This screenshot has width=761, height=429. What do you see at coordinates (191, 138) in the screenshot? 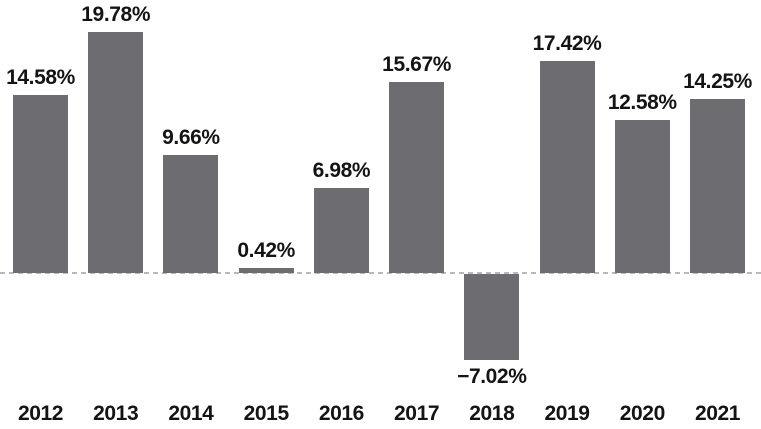
I see `bar-value-label-2014: 9.66%` at bounding box center [191, 138].